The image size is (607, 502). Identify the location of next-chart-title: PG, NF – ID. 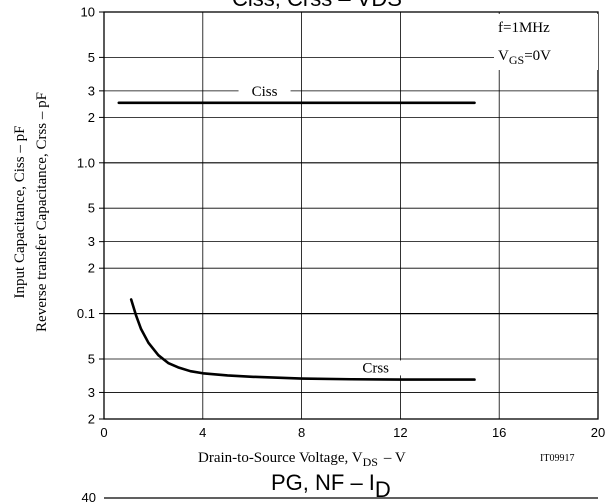
(331, 486).